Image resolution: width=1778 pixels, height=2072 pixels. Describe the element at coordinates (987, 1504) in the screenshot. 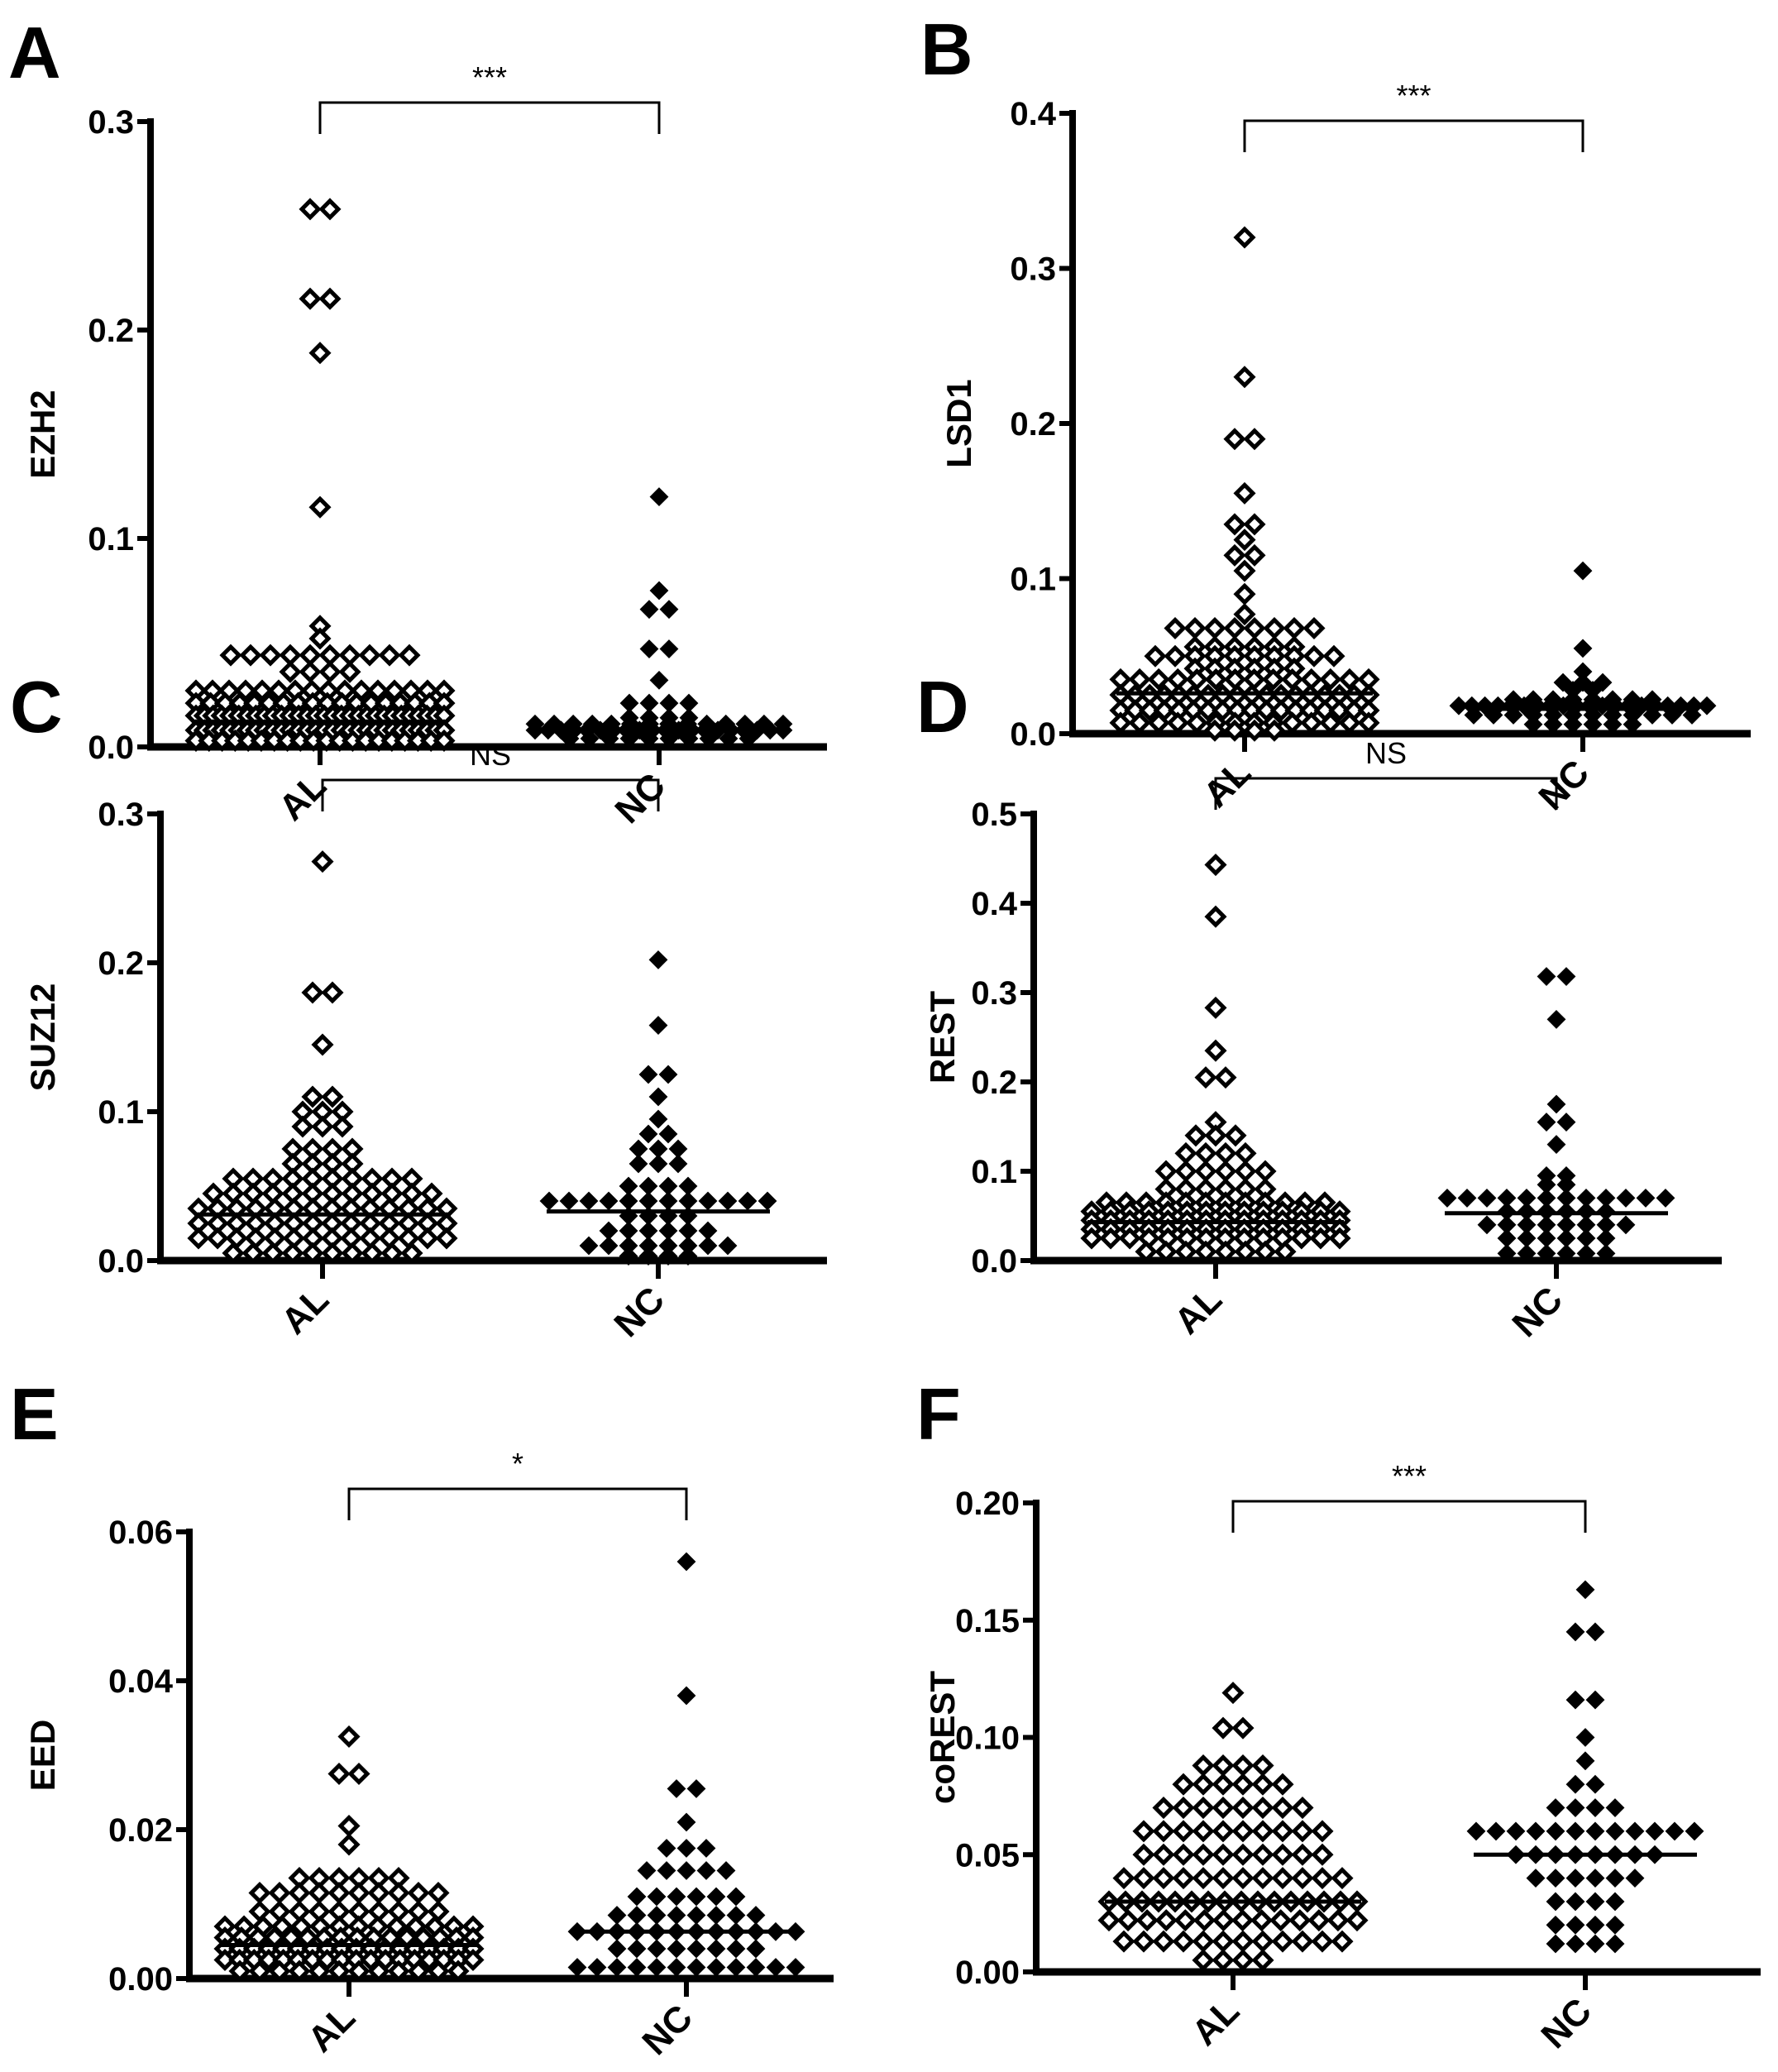

I see `y-tick-label: 0.20` at that location.